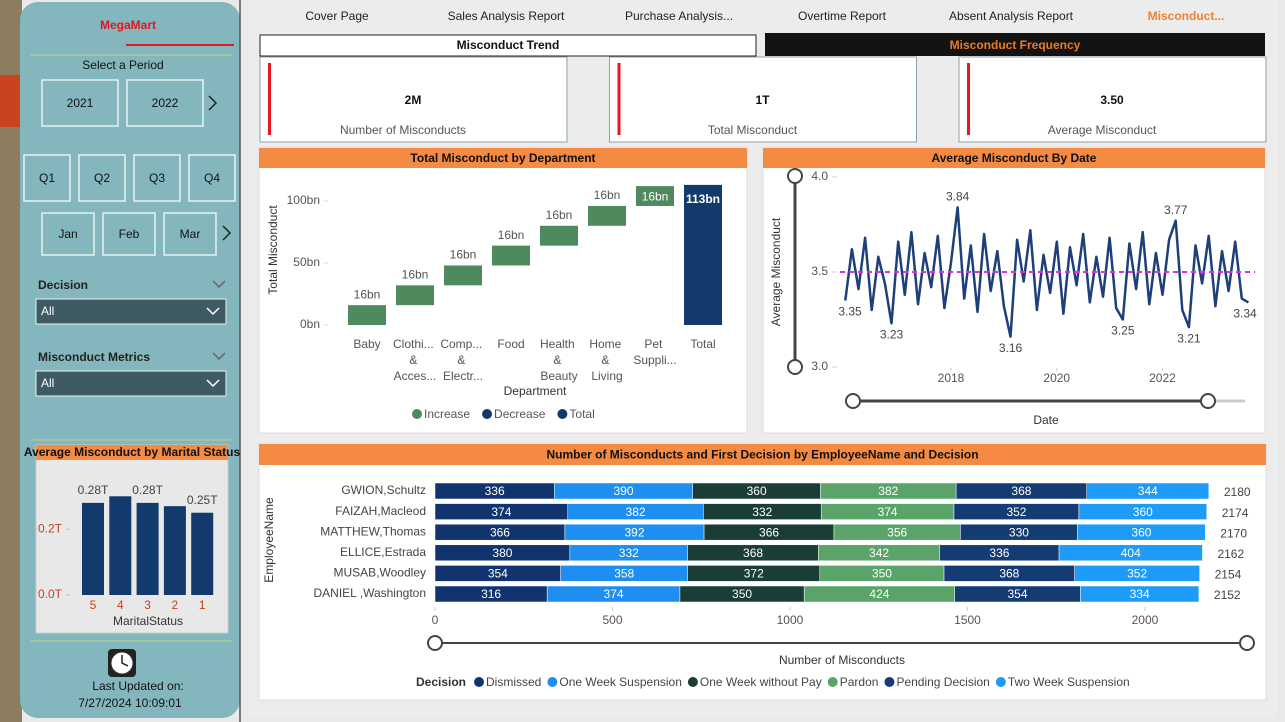  Describe the element at coordinates (491, 594) in the screenshot. I see `data-label: 316` at that location.